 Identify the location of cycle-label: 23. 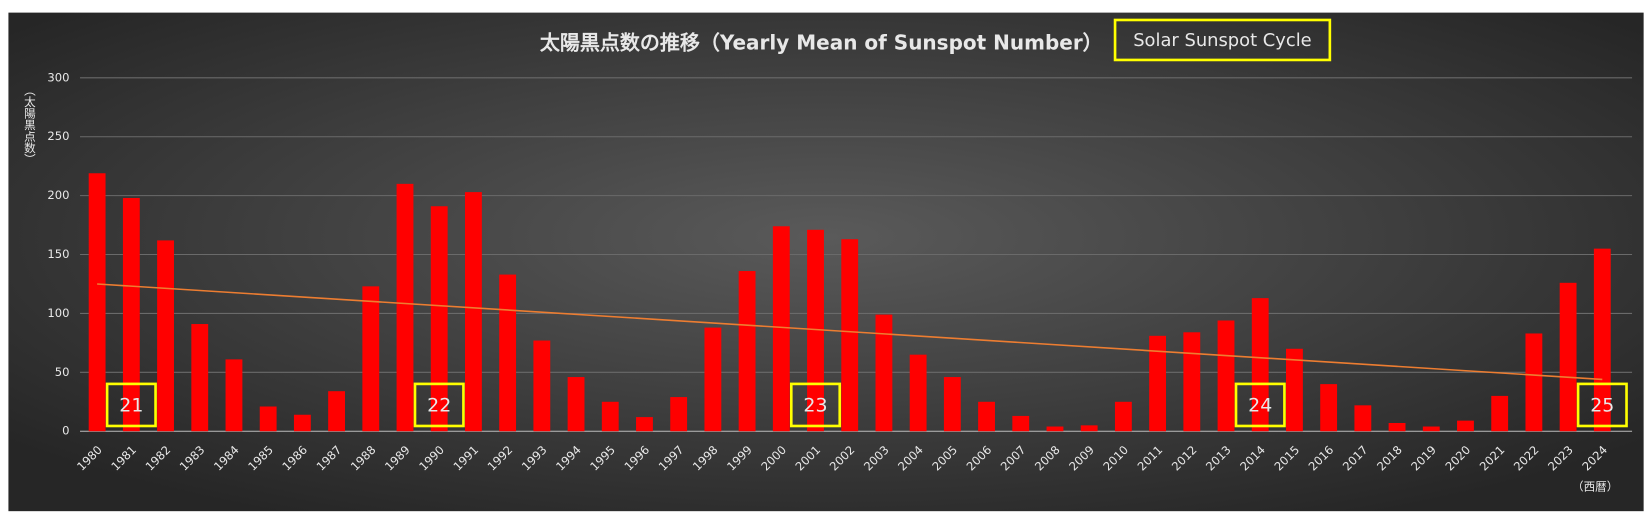
(815, 405).